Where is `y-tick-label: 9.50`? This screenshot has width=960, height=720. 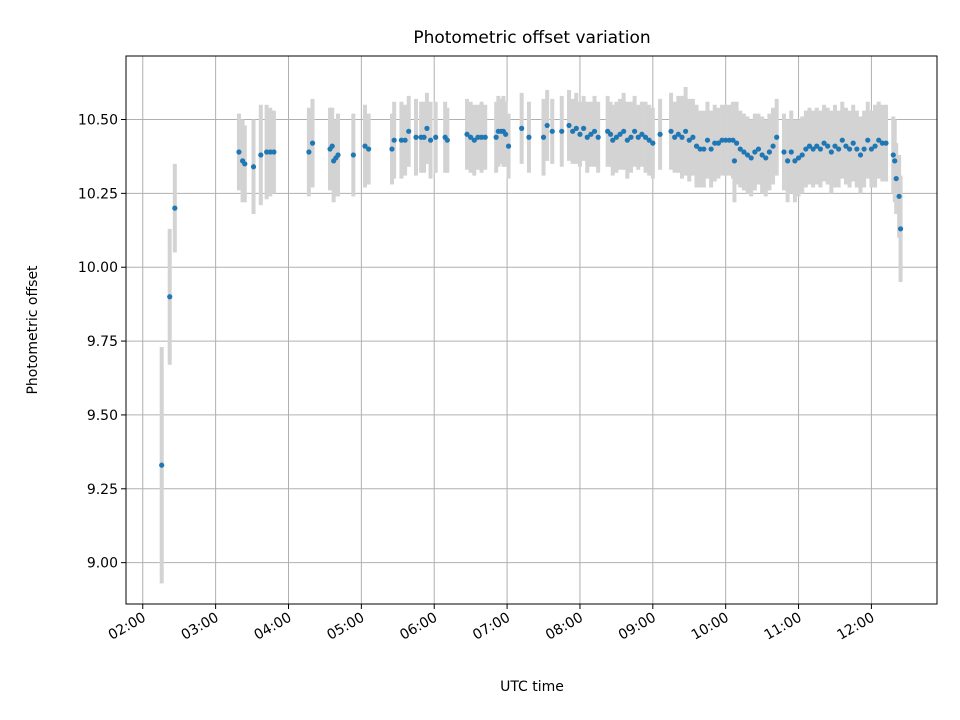
y-tick-label: 9.50 is located at coordinates (102, 416).